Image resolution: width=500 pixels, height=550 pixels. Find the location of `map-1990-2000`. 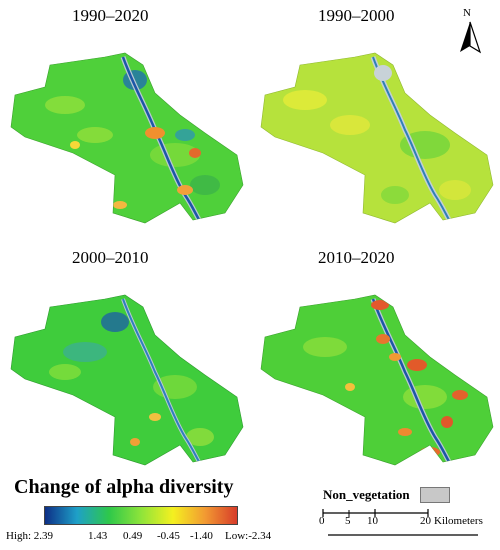

map-1990-2000 is located at coordinates (377, 138).